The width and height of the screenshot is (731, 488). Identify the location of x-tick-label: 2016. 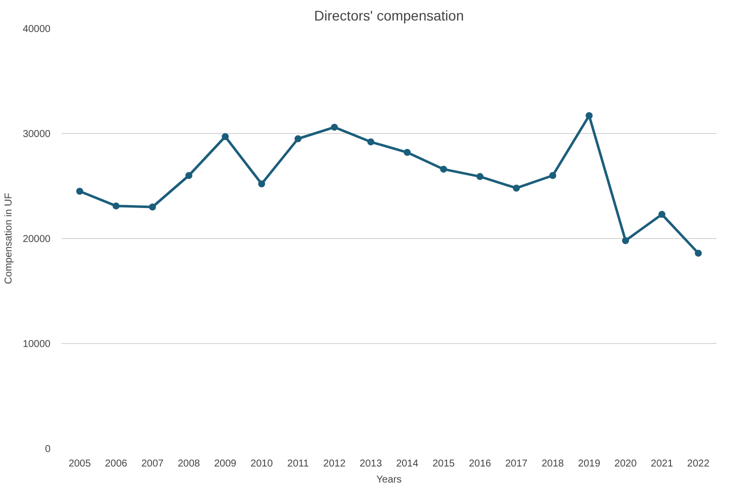
(480, 464).